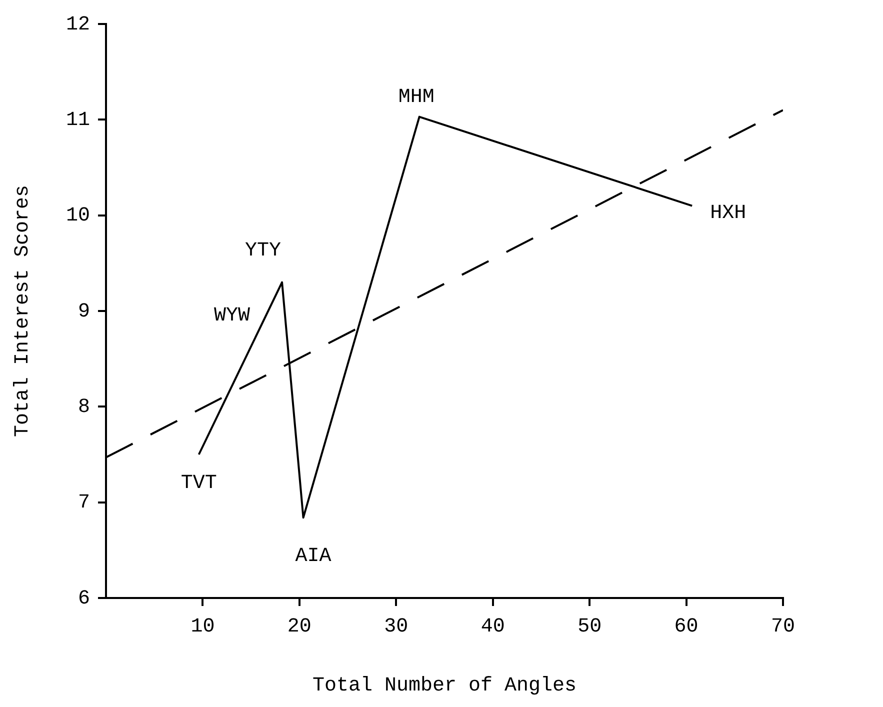 The height and width of the screenshot is (707, 883). I want to click on x-tick-label: 70, so click(783, 626).